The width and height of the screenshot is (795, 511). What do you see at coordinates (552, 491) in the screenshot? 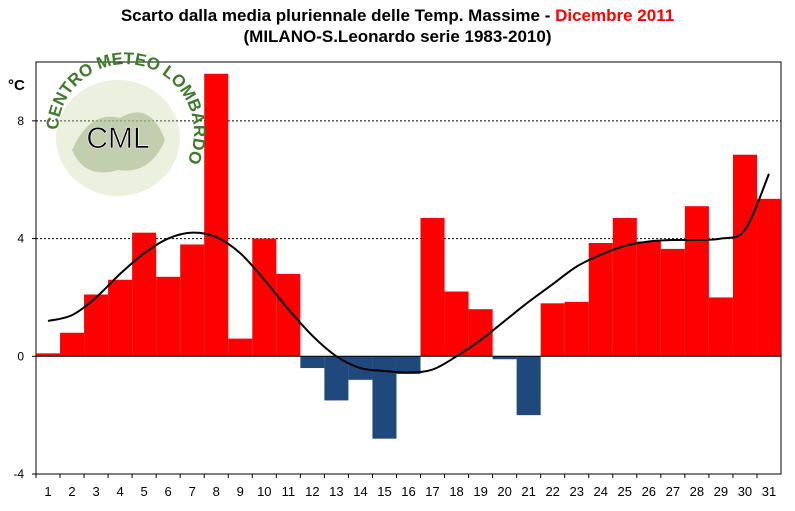
I see `x-tick-label: 22` at bounding box center [552, 491].